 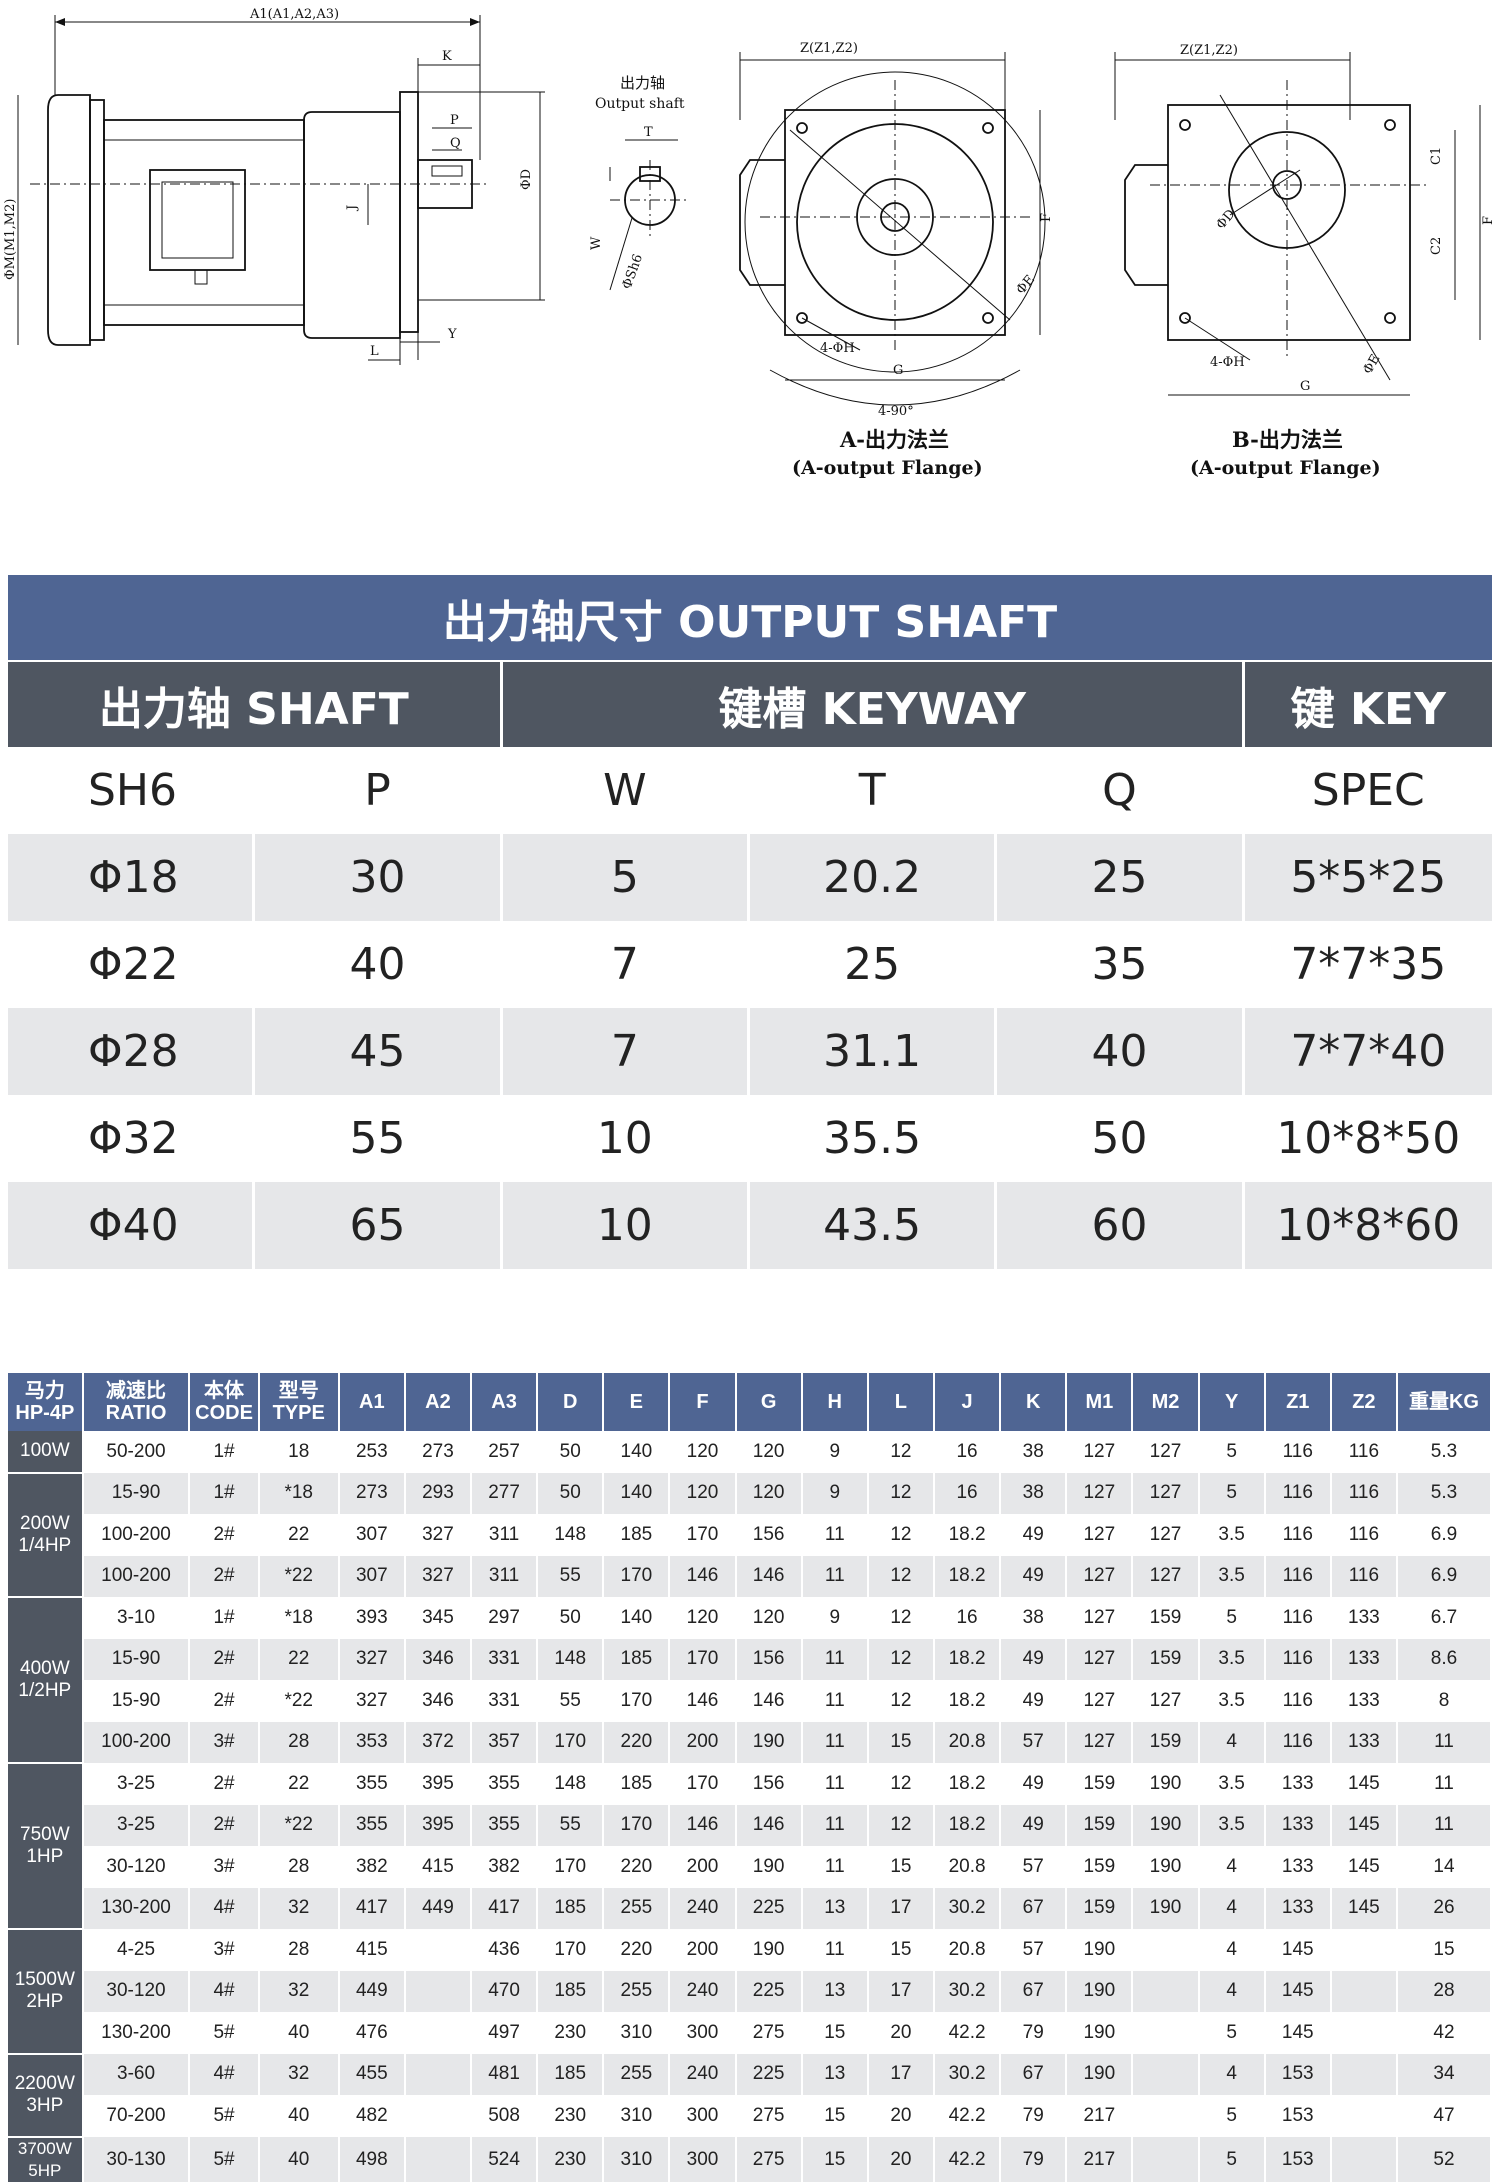 I want to click on label-t: T, so click(x=648, y=132).